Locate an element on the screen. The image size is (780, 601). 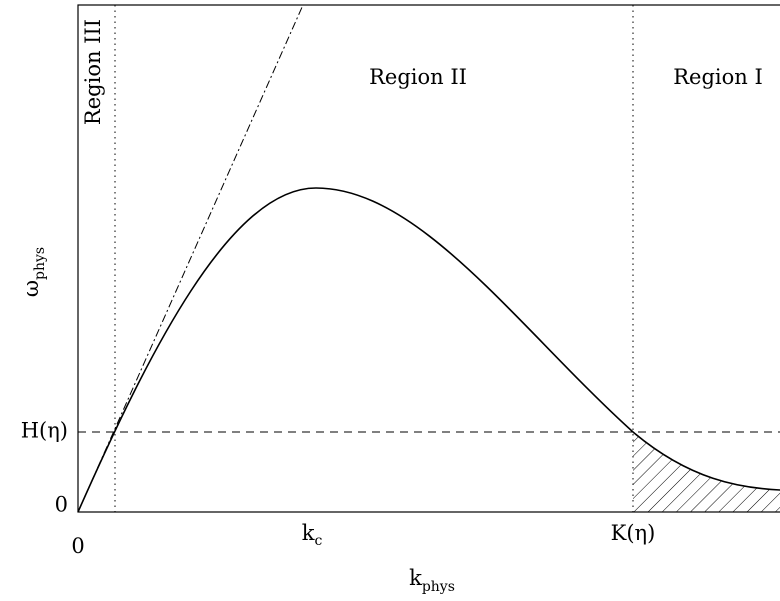
y-axis-label: ωphys is located at coordinates (33, 272).